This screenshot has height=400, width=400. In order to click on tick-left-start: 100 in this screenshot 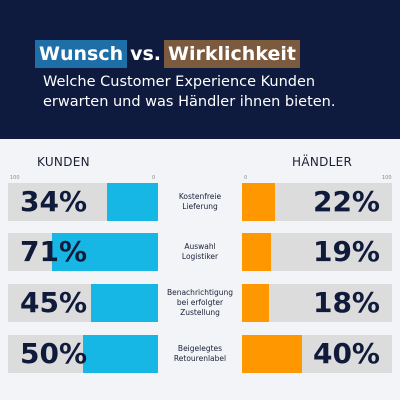, I will do `click(15, 178)`.